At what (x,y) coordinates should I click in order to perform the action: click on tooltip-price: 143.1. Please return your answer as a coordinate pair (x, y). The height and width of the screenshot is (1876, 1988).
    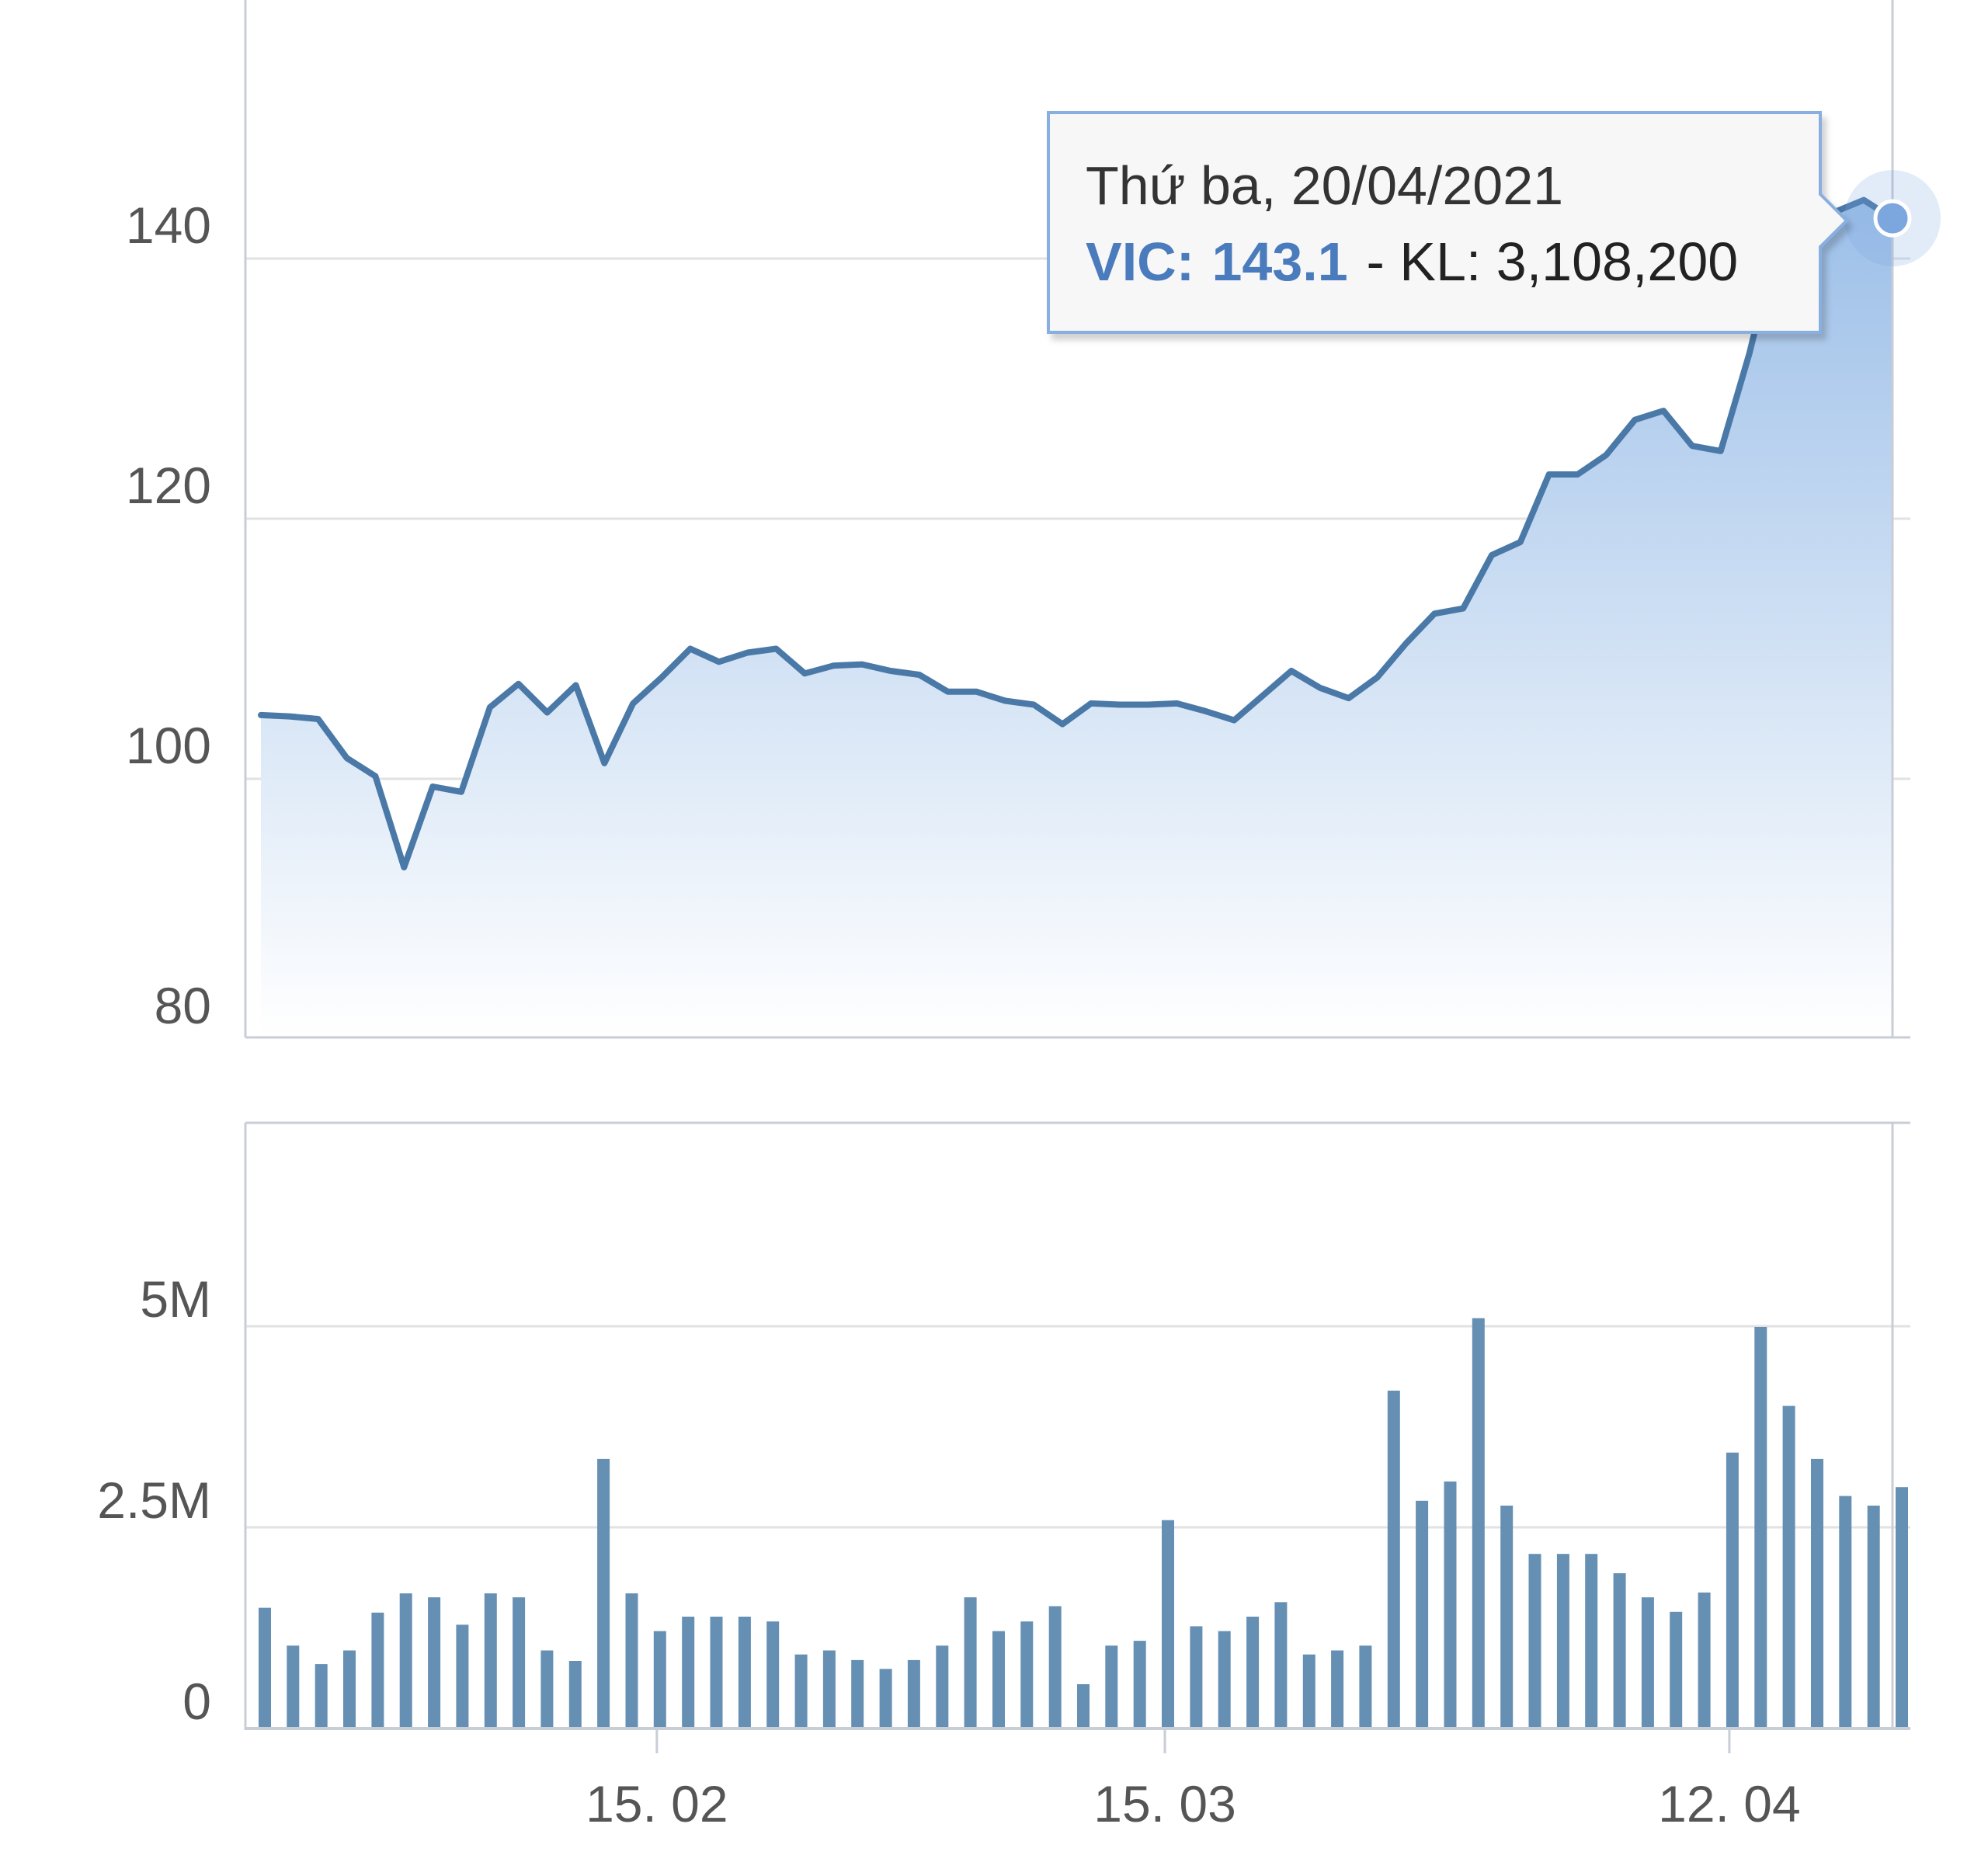
    Looking at the image, I should click on (1279, 261).